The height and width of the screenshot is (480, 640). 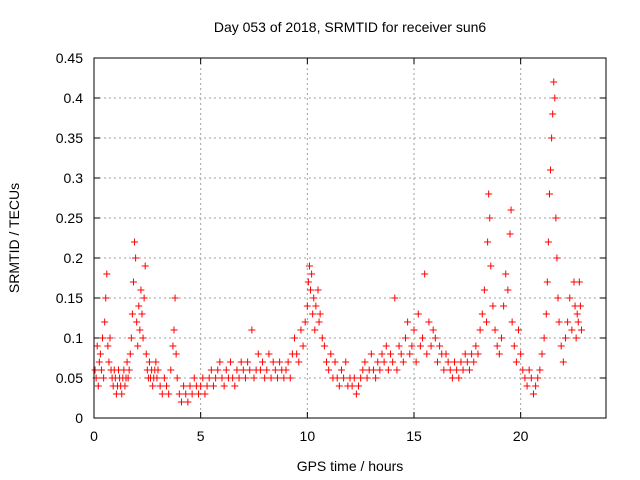 What do you see at coordinates (521, 436) in the screenshot?
I see `x-tick-label: 20` at bounding box center [521, 436].